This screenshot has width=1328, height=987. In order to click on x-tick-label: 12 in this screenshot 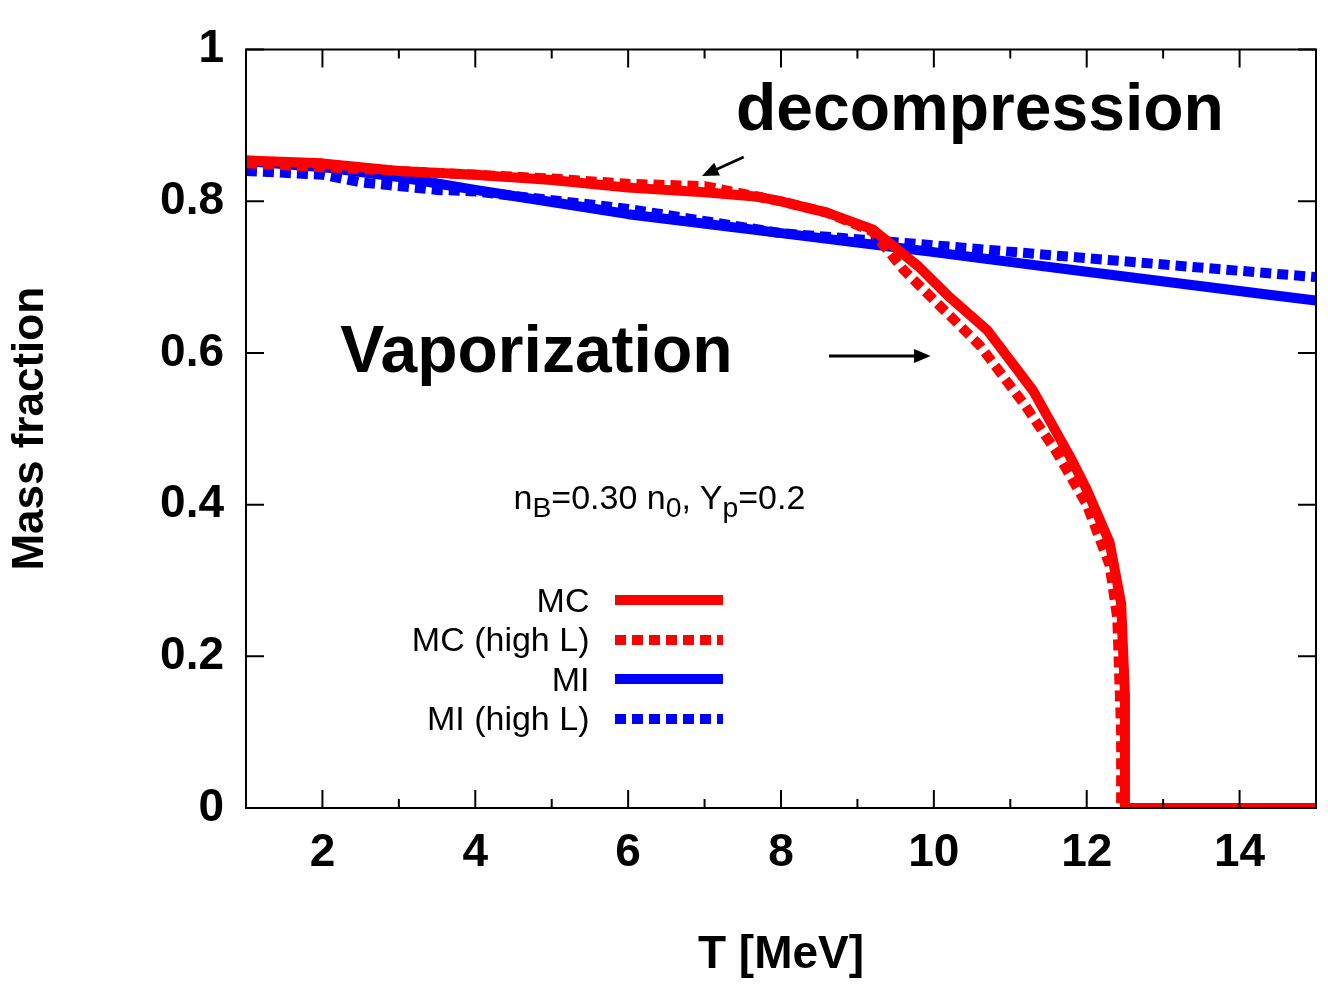, I will do `click(1087, 850)`.